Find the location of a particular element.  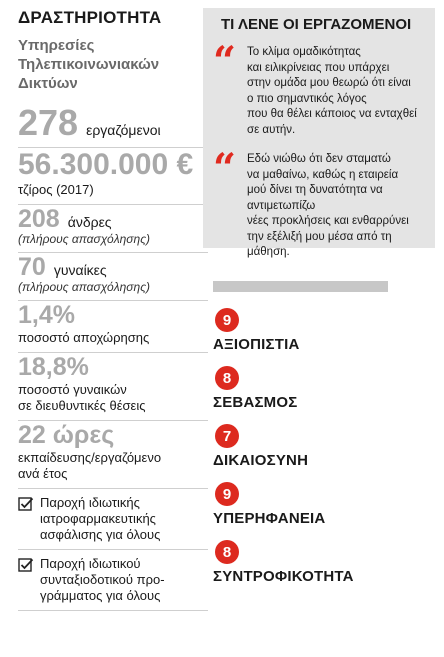

rating-label: ΥΠΕΡΗΦΑΝΕΙΑ is located at coordinates (269, 518).